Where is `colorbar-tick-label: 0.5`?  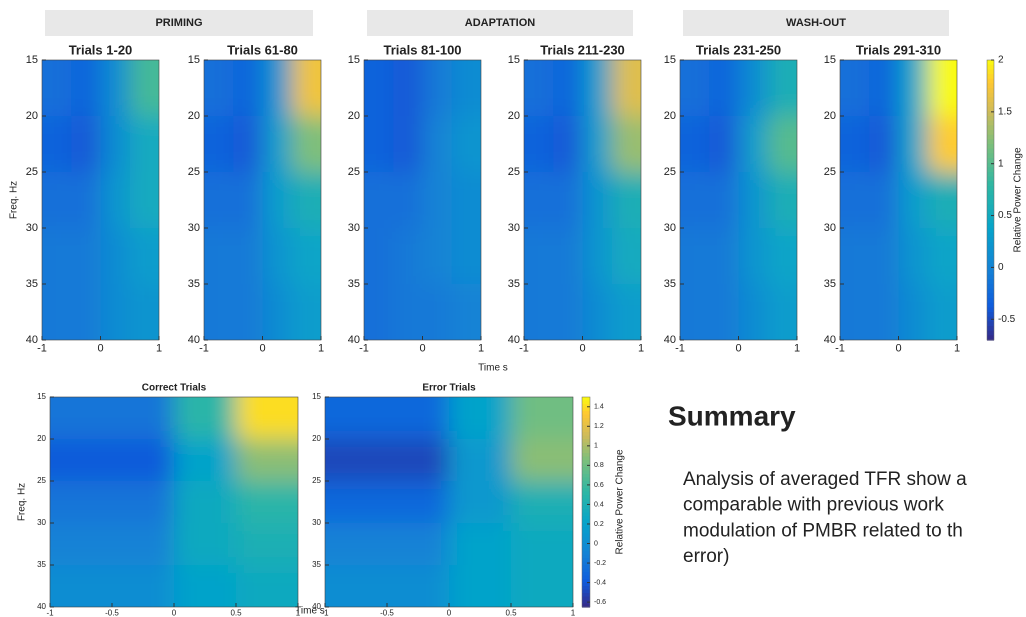
colorbar-tick-label: 0.5 is located at coordinates (1005, 215).